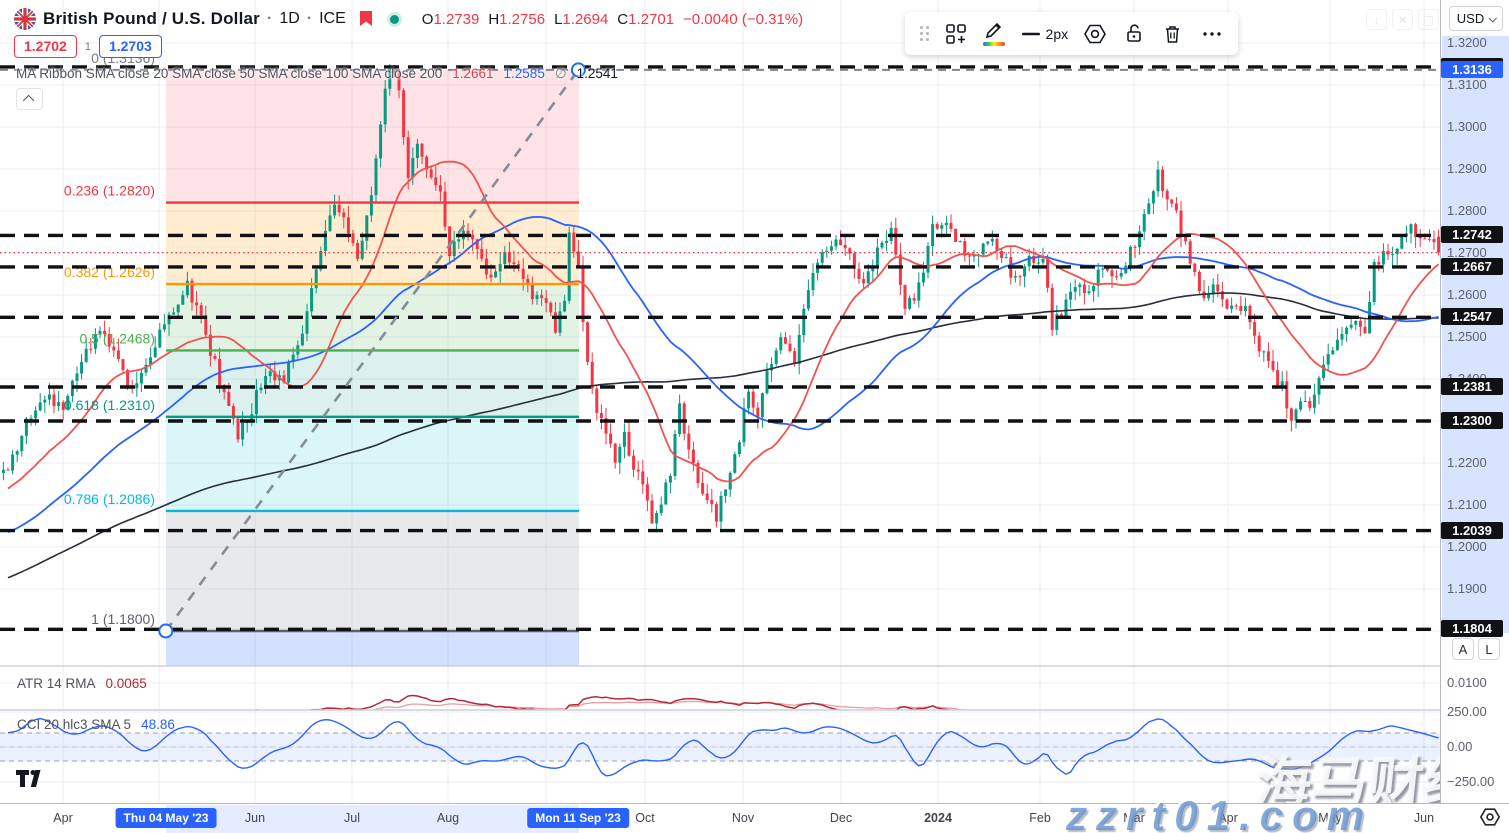 This screenshot has width=1509, height=833. I want to click on color-button, so click(994, 34).